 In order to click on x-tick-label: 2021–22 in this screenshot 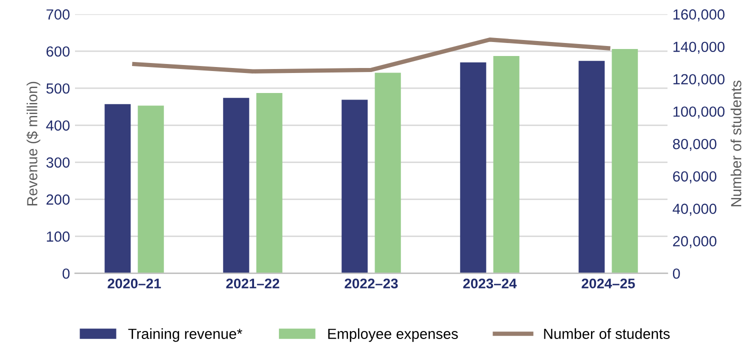, I will do `click(253, 283)`.